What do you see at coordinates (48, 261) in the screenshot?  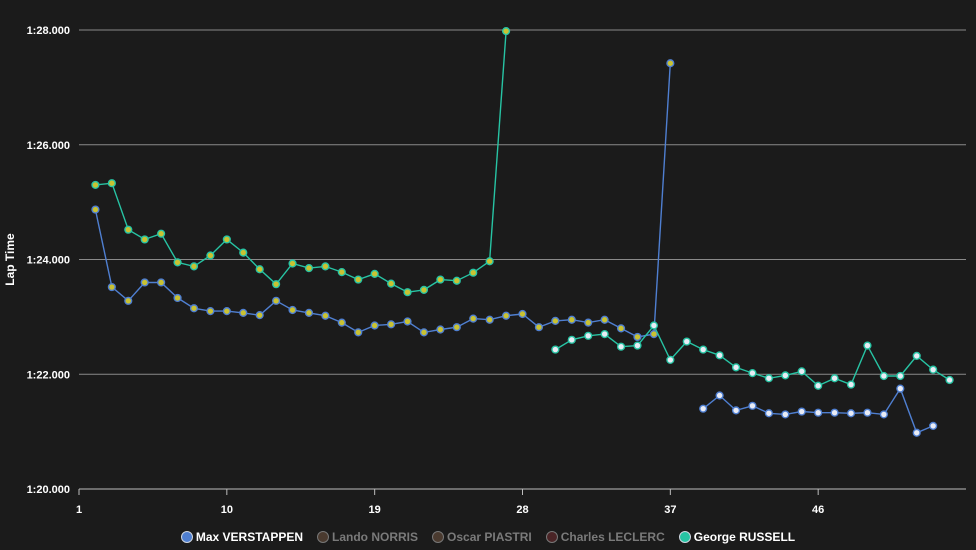 I see `y-tick-label: 1:24.000` at bounding box center [48, 261].